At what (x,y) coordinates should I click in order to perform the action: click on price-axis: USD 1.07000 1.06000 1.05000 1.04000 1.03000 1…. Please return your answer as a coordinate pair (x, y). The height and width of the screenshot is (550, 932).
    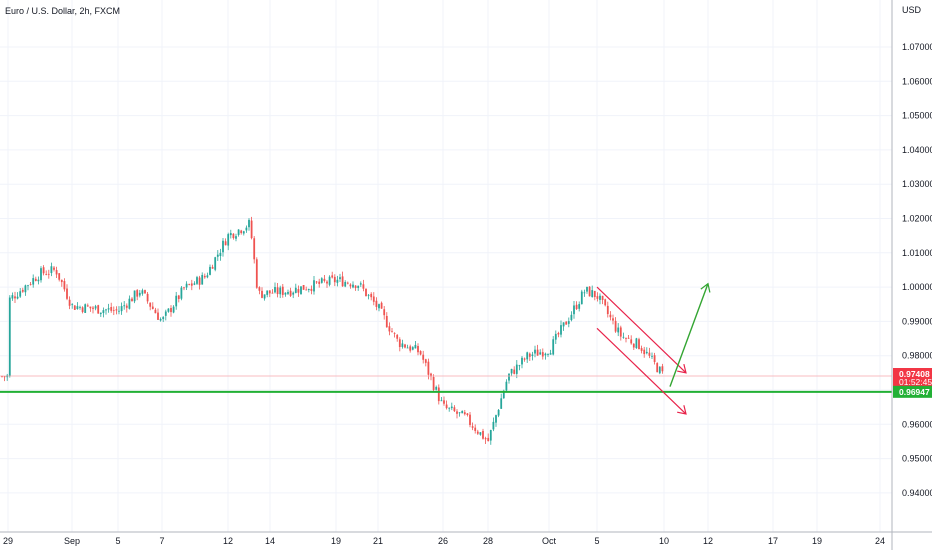
    Looking at the image, I should click on (917, 251).